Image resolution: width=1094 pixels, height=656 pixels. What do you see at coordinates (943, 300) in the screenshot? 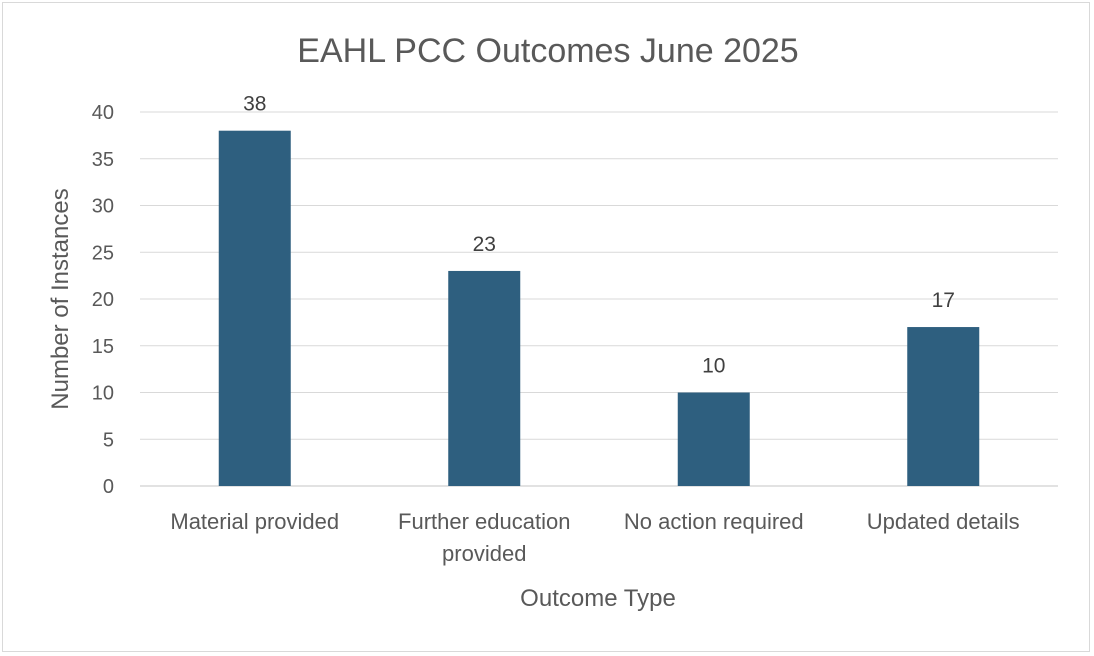
I see `data-label: 17` at bounding box center [943, 300].